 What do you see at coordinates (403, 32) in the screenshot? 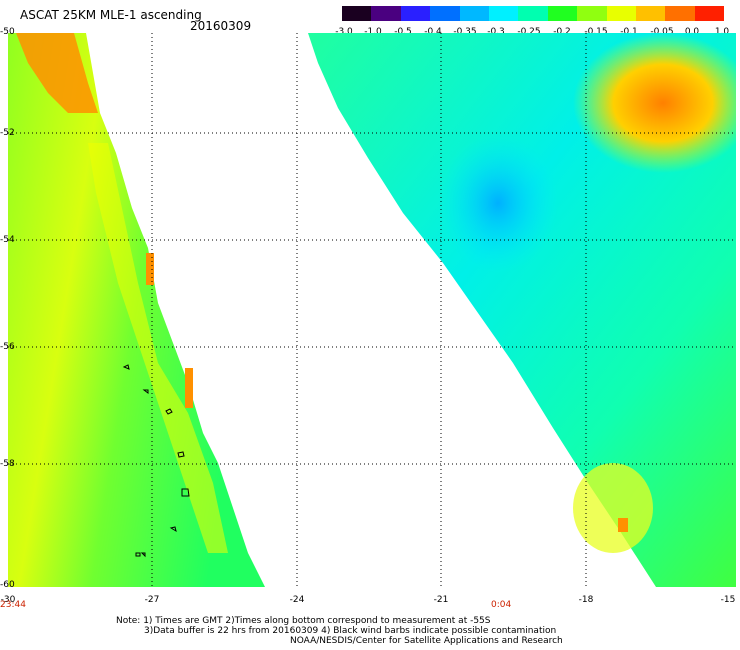
I see `scale-label: -0.5` at bounding box center [403, 32].